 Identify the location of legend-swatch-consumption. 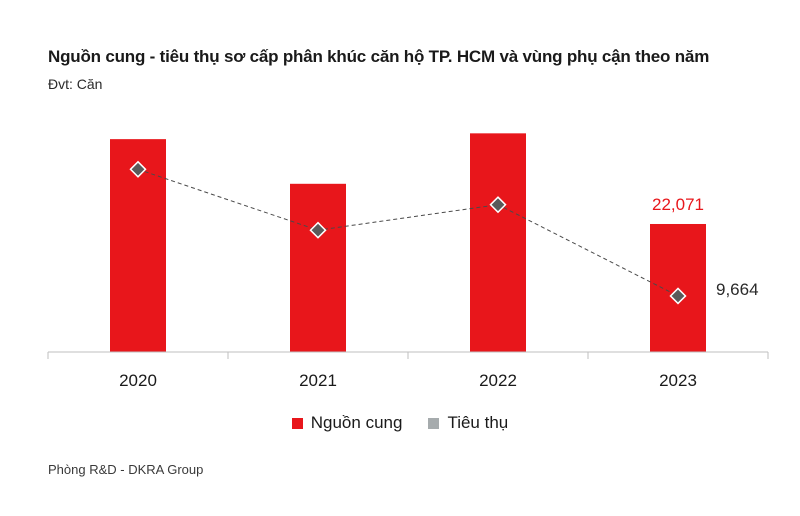
(434, 423).